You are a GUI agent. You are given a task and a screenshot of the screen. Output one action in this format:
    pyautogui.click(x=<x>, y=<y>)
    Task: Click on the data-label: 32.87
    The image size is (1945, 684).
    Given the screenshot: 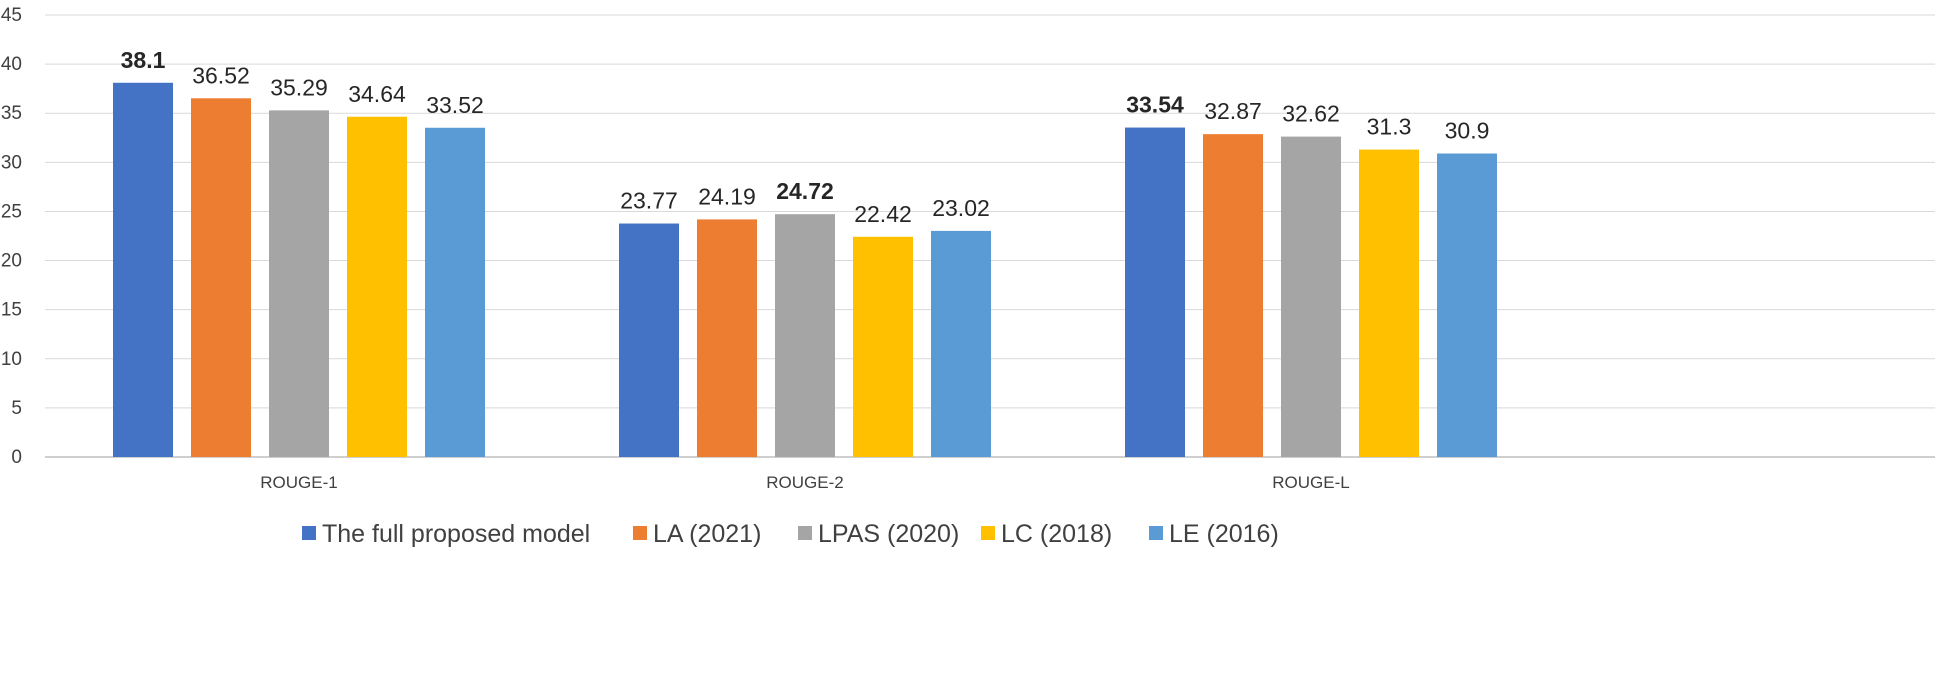 What is the action you would take?
    pyautogui.click(x=1233, y=111)
    